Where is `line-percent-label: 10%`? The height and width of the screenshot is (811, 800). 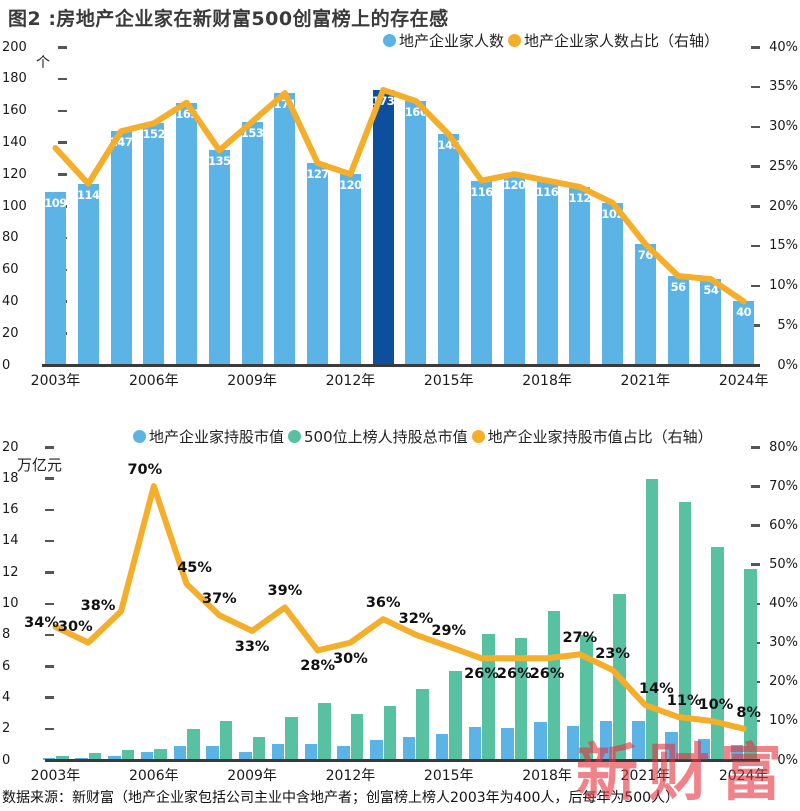
line-percent-label: 10% is located at coordinates (716, 704).